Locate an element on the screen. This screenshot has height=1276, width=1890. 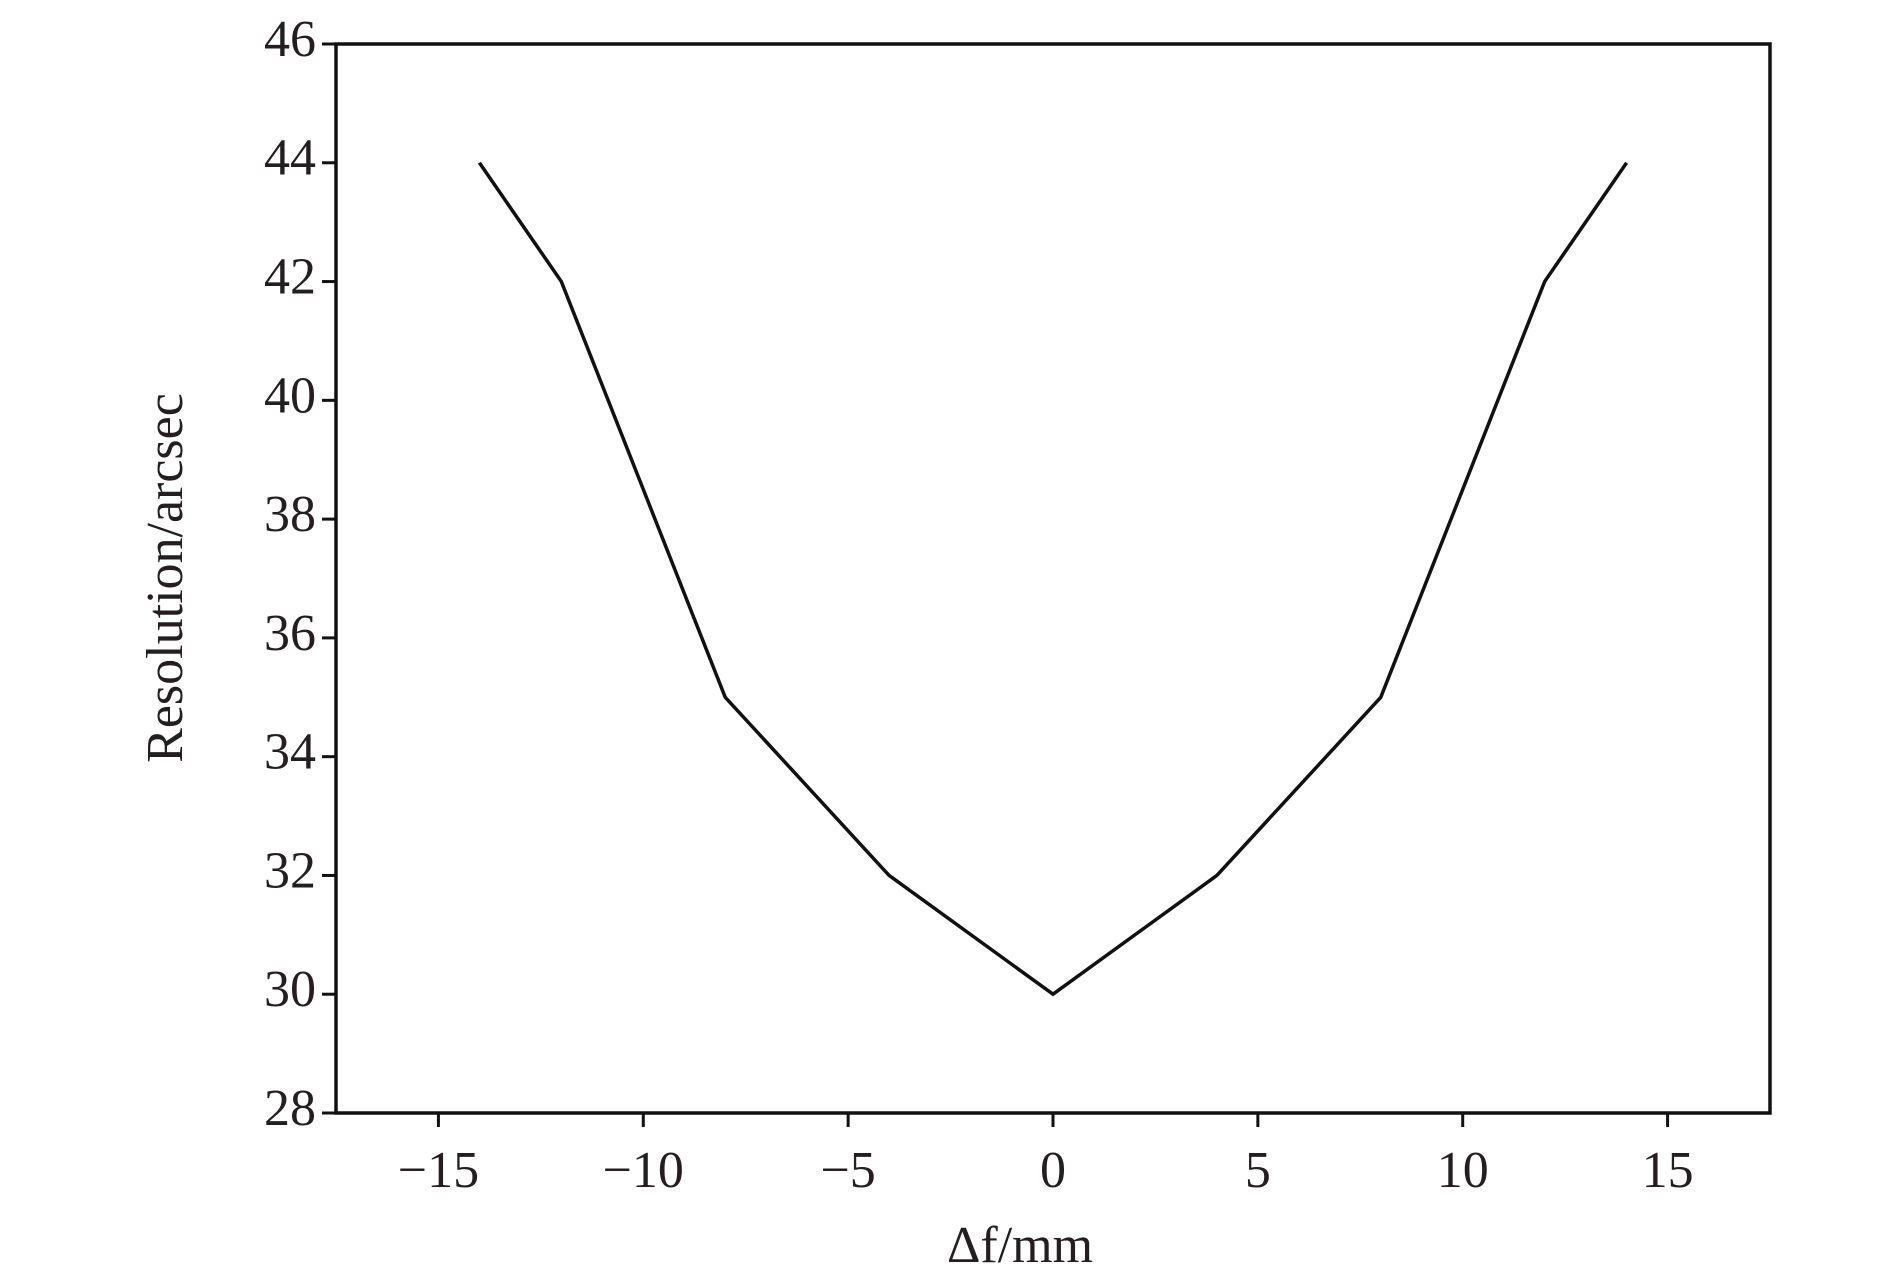
x-axis-label: Δf/mm is located at coordinates (1020, 1245).